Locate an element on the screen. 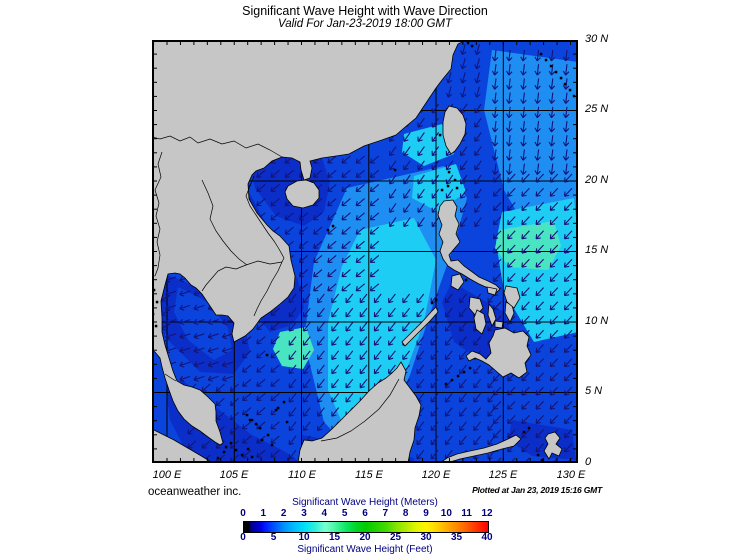  lon-label: 105 E is located at coordinates (234, 475).